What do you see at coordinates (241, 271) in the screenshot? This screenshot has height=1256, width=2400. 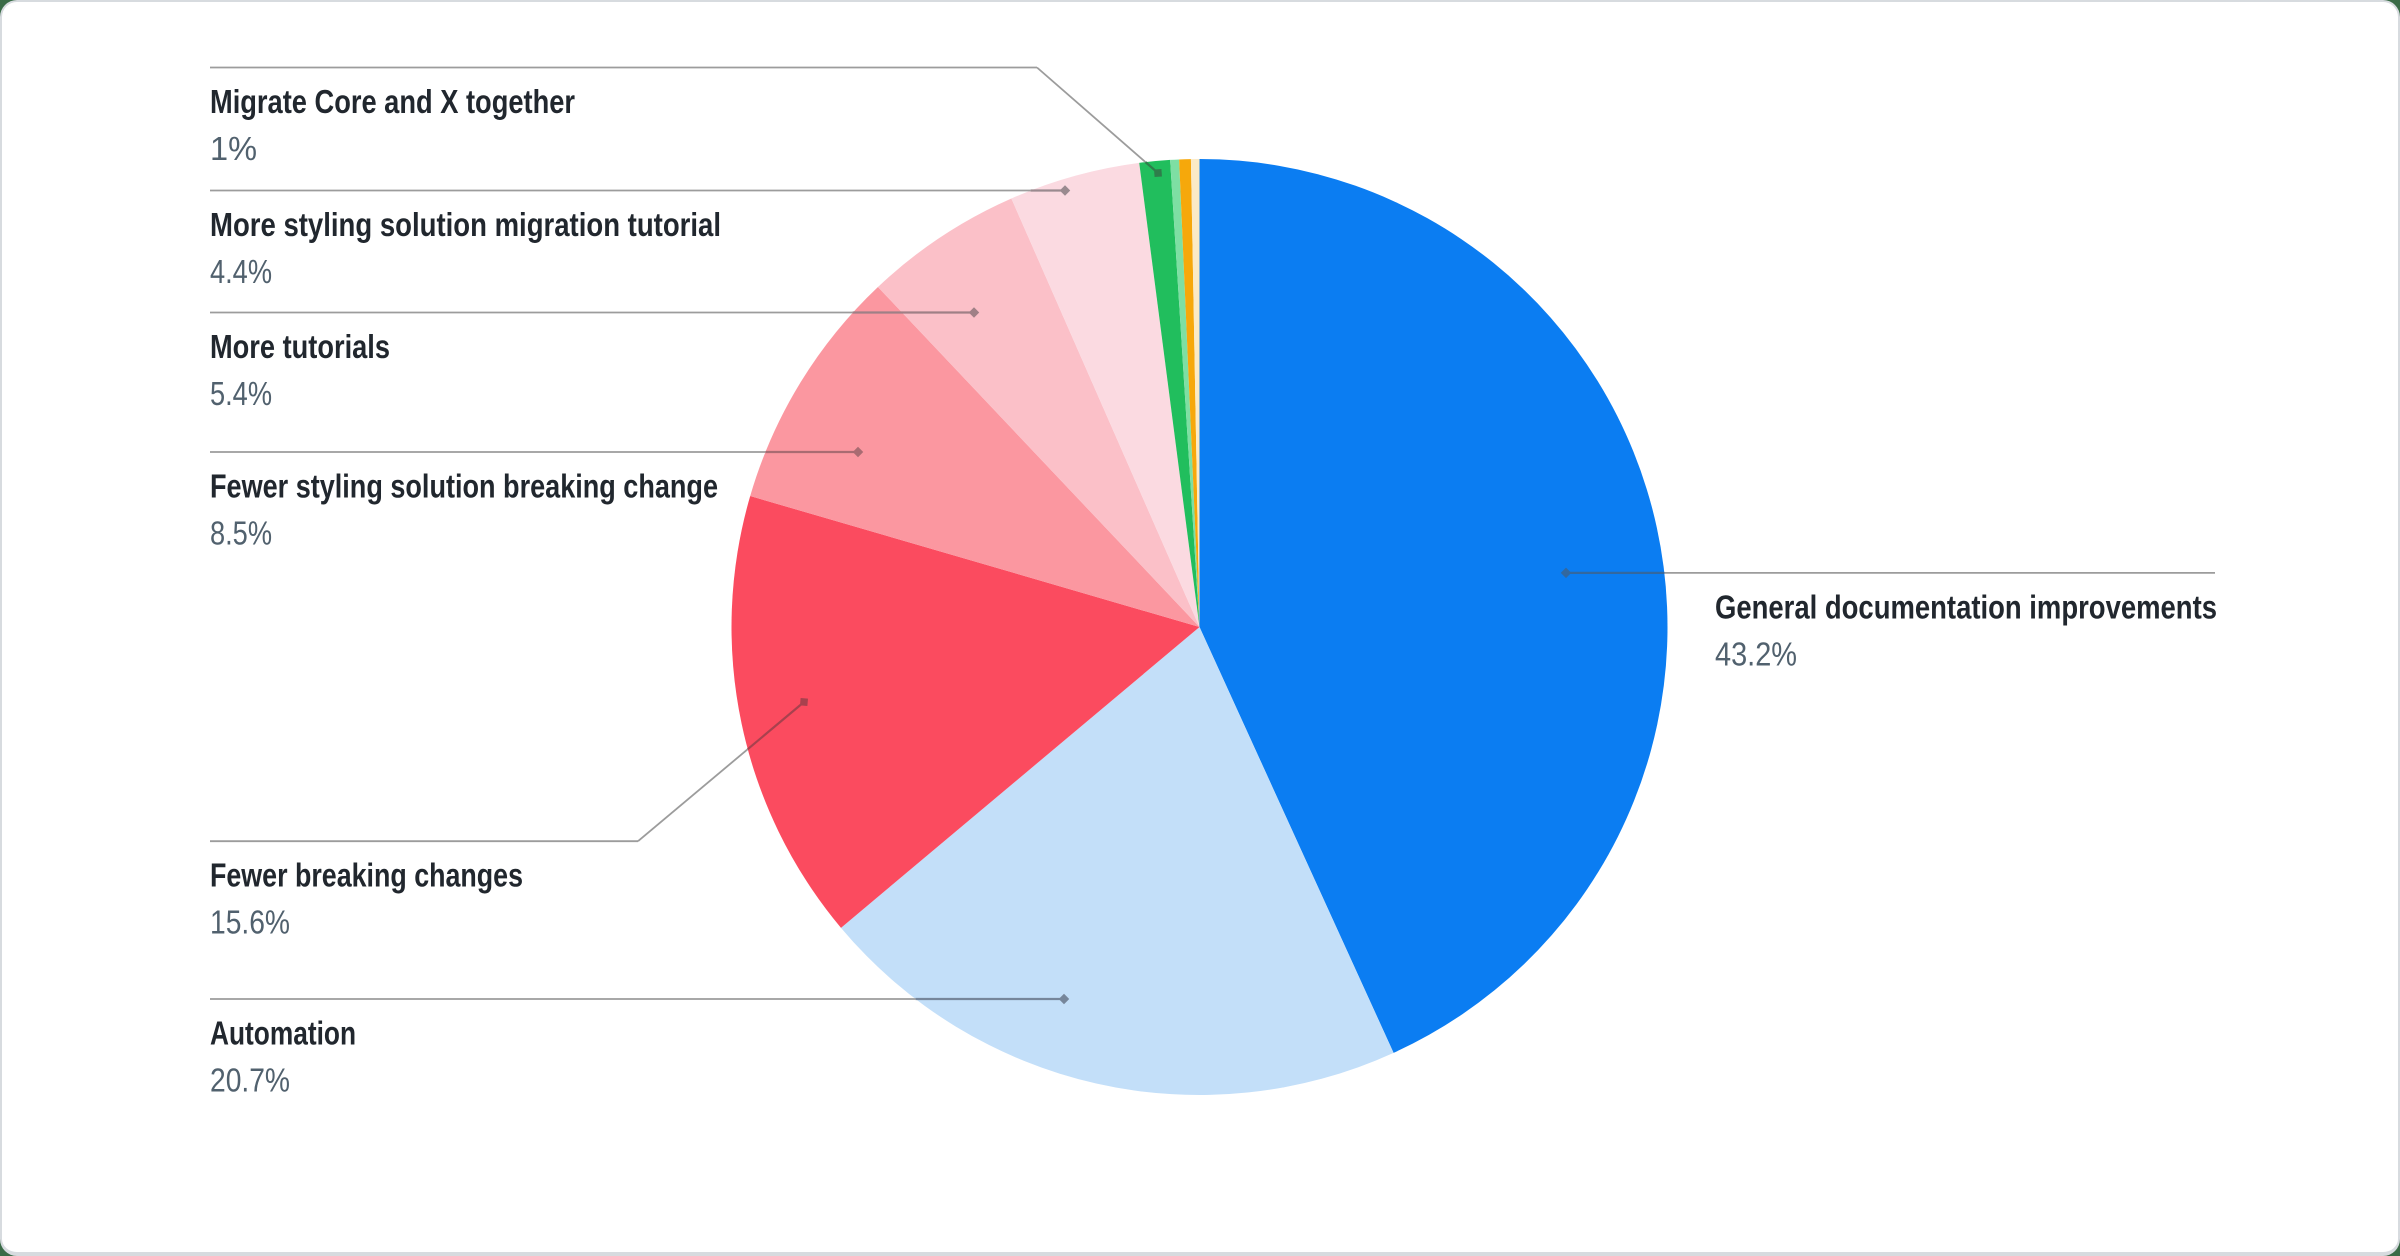 I see `svg-text: 4.4%` at bounding box center [241, 271].